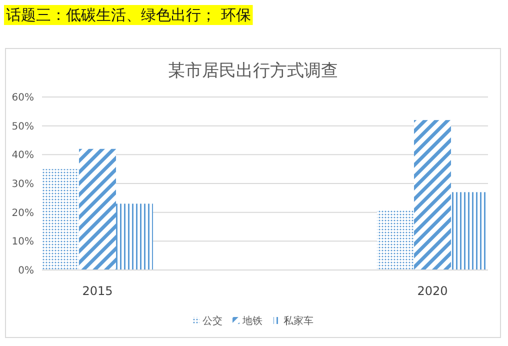 The image size is (508, 346). Describe the element at coordinates (97, 291) in the screenshot. I see `x-tick-label: 2015` at that location.